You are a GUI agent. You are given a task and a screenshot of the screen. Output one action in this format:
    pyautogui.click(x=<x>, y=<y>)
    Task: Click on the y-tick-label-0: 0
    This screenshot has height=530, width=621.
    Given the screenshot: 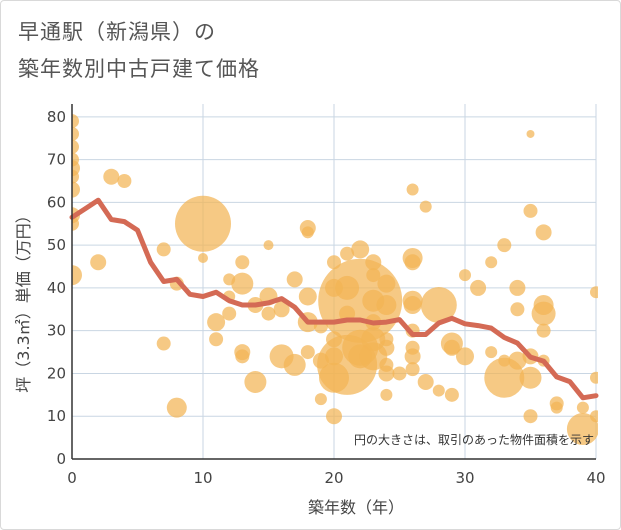 What is the action you would take?
    pyautogui.click(x=61, y=459)
    